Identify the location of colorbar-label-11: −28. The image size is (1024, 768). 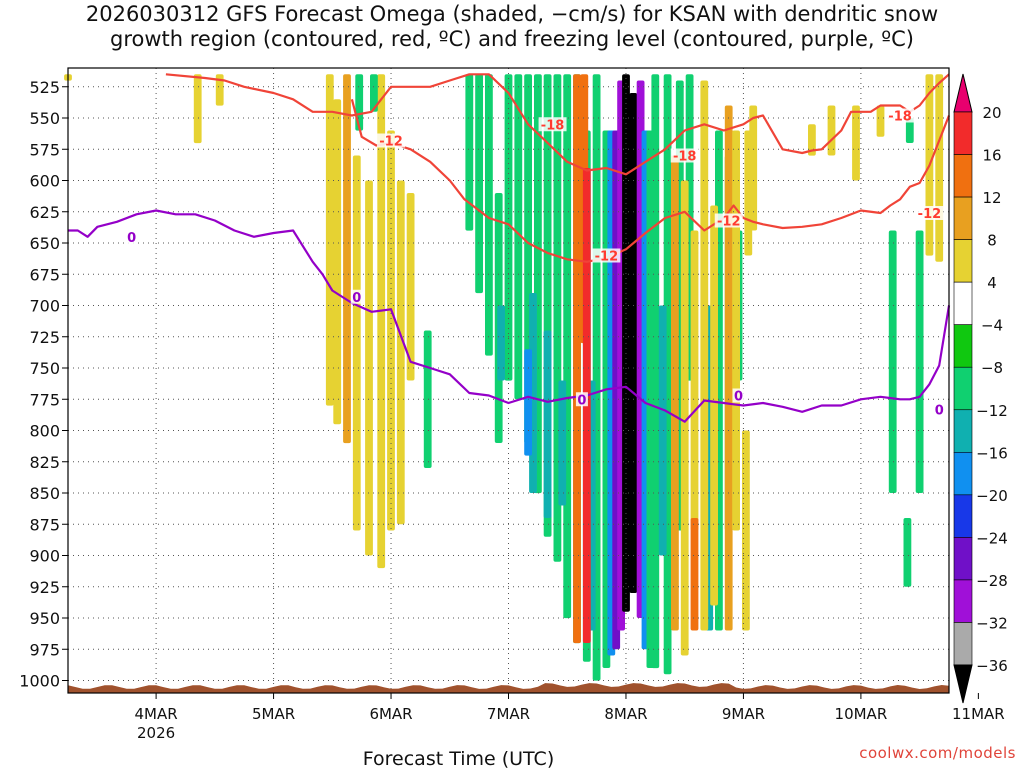
(992, 581).